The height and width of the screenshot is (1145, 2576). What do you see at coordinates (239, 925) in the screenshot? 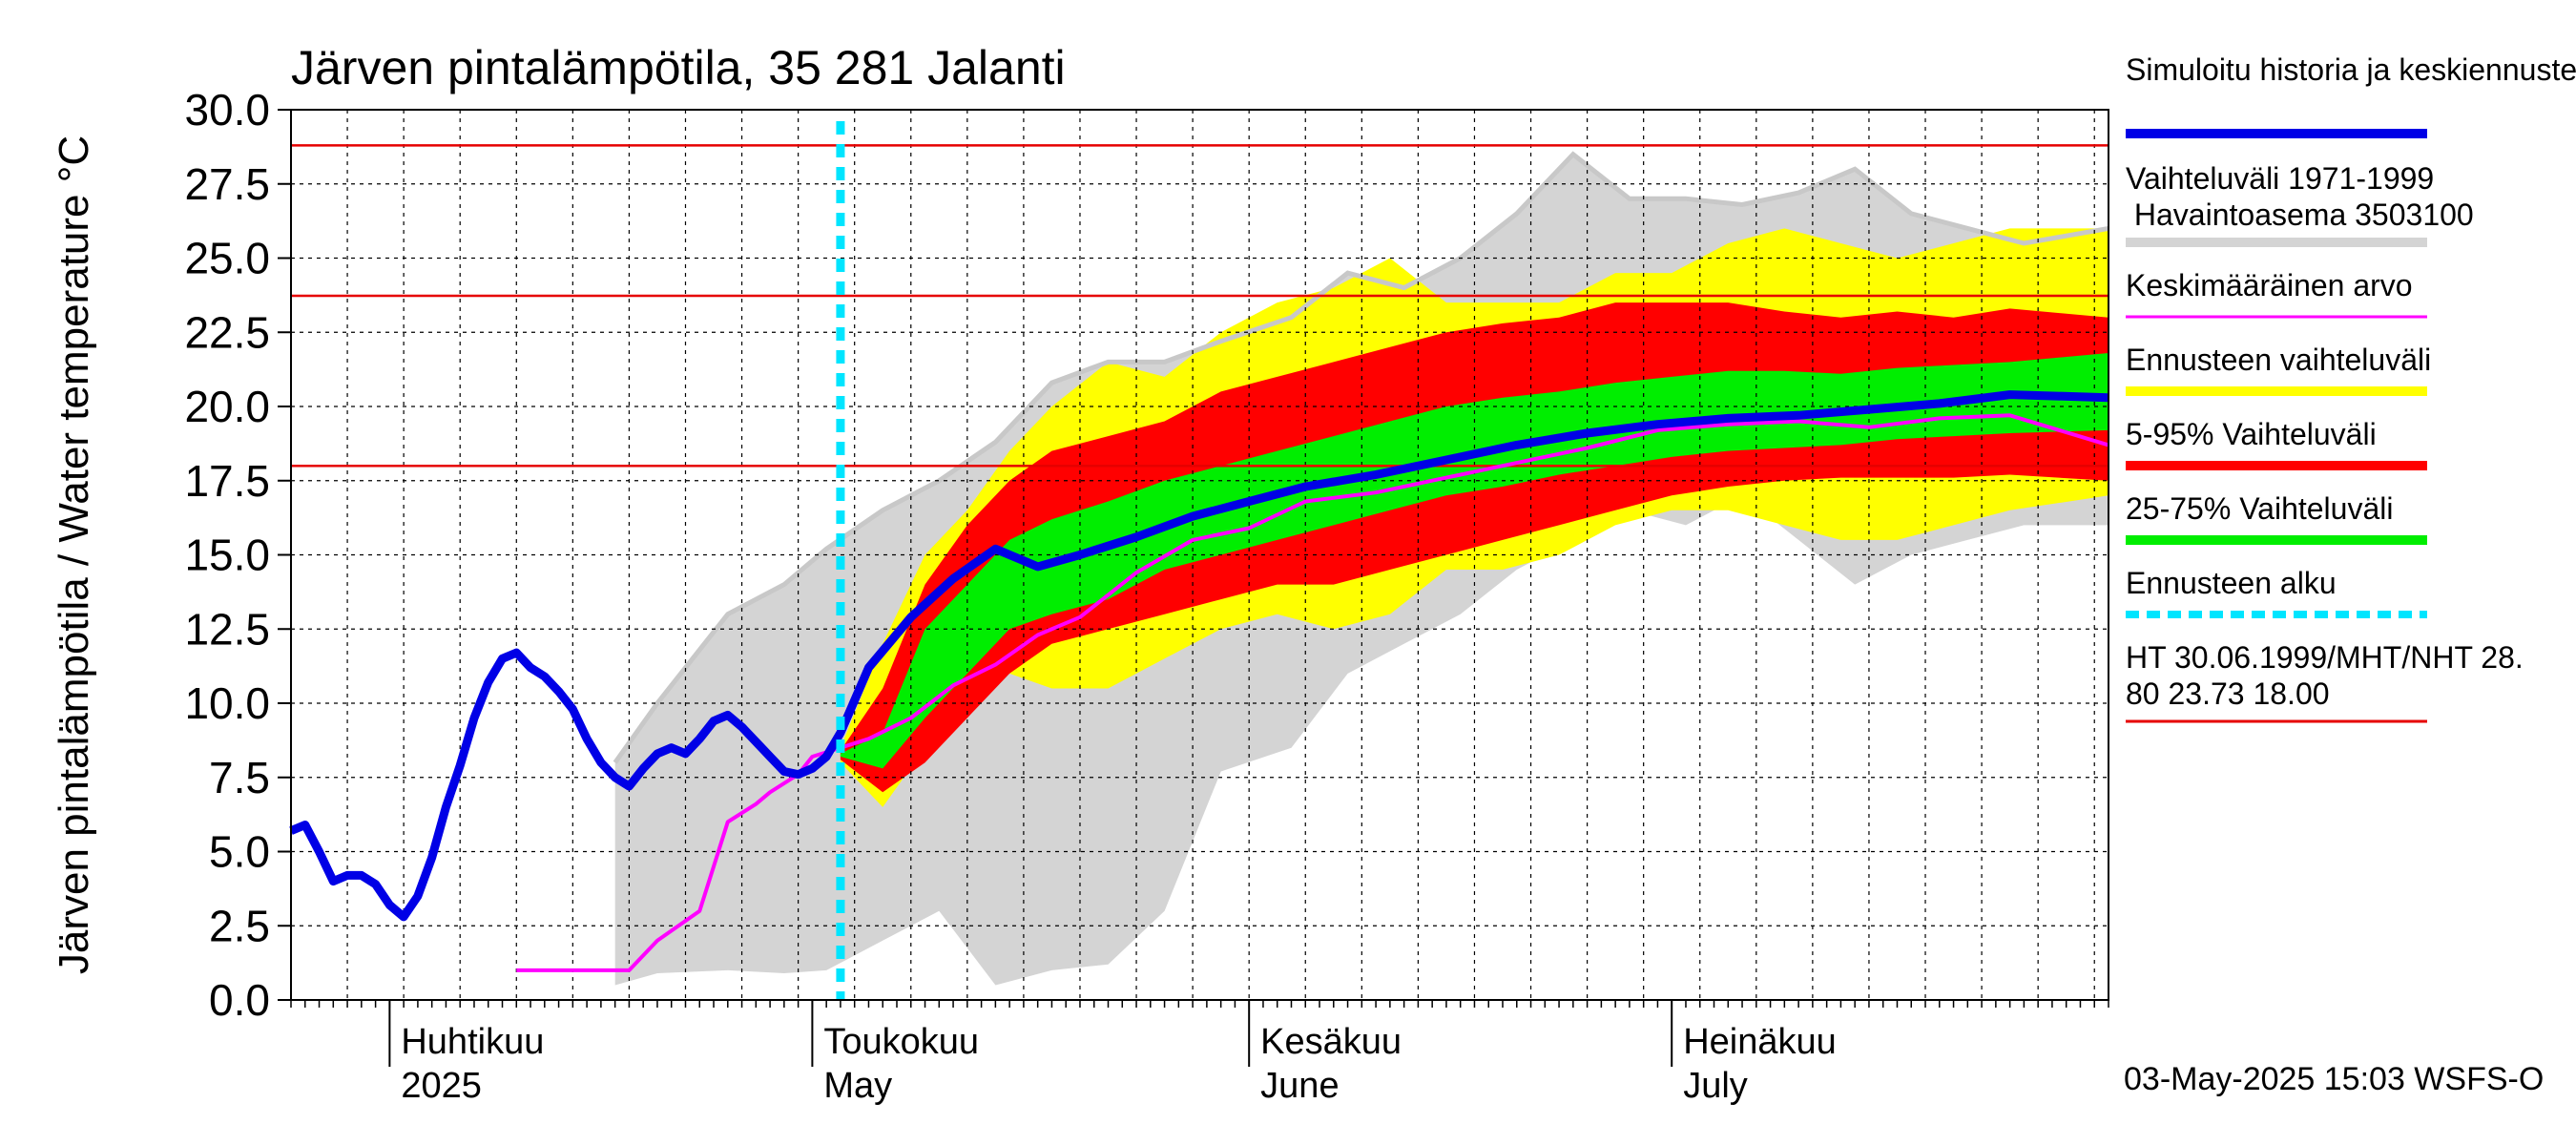
I see `y-tick-label: 2.5` at bounding box center [239, 925].